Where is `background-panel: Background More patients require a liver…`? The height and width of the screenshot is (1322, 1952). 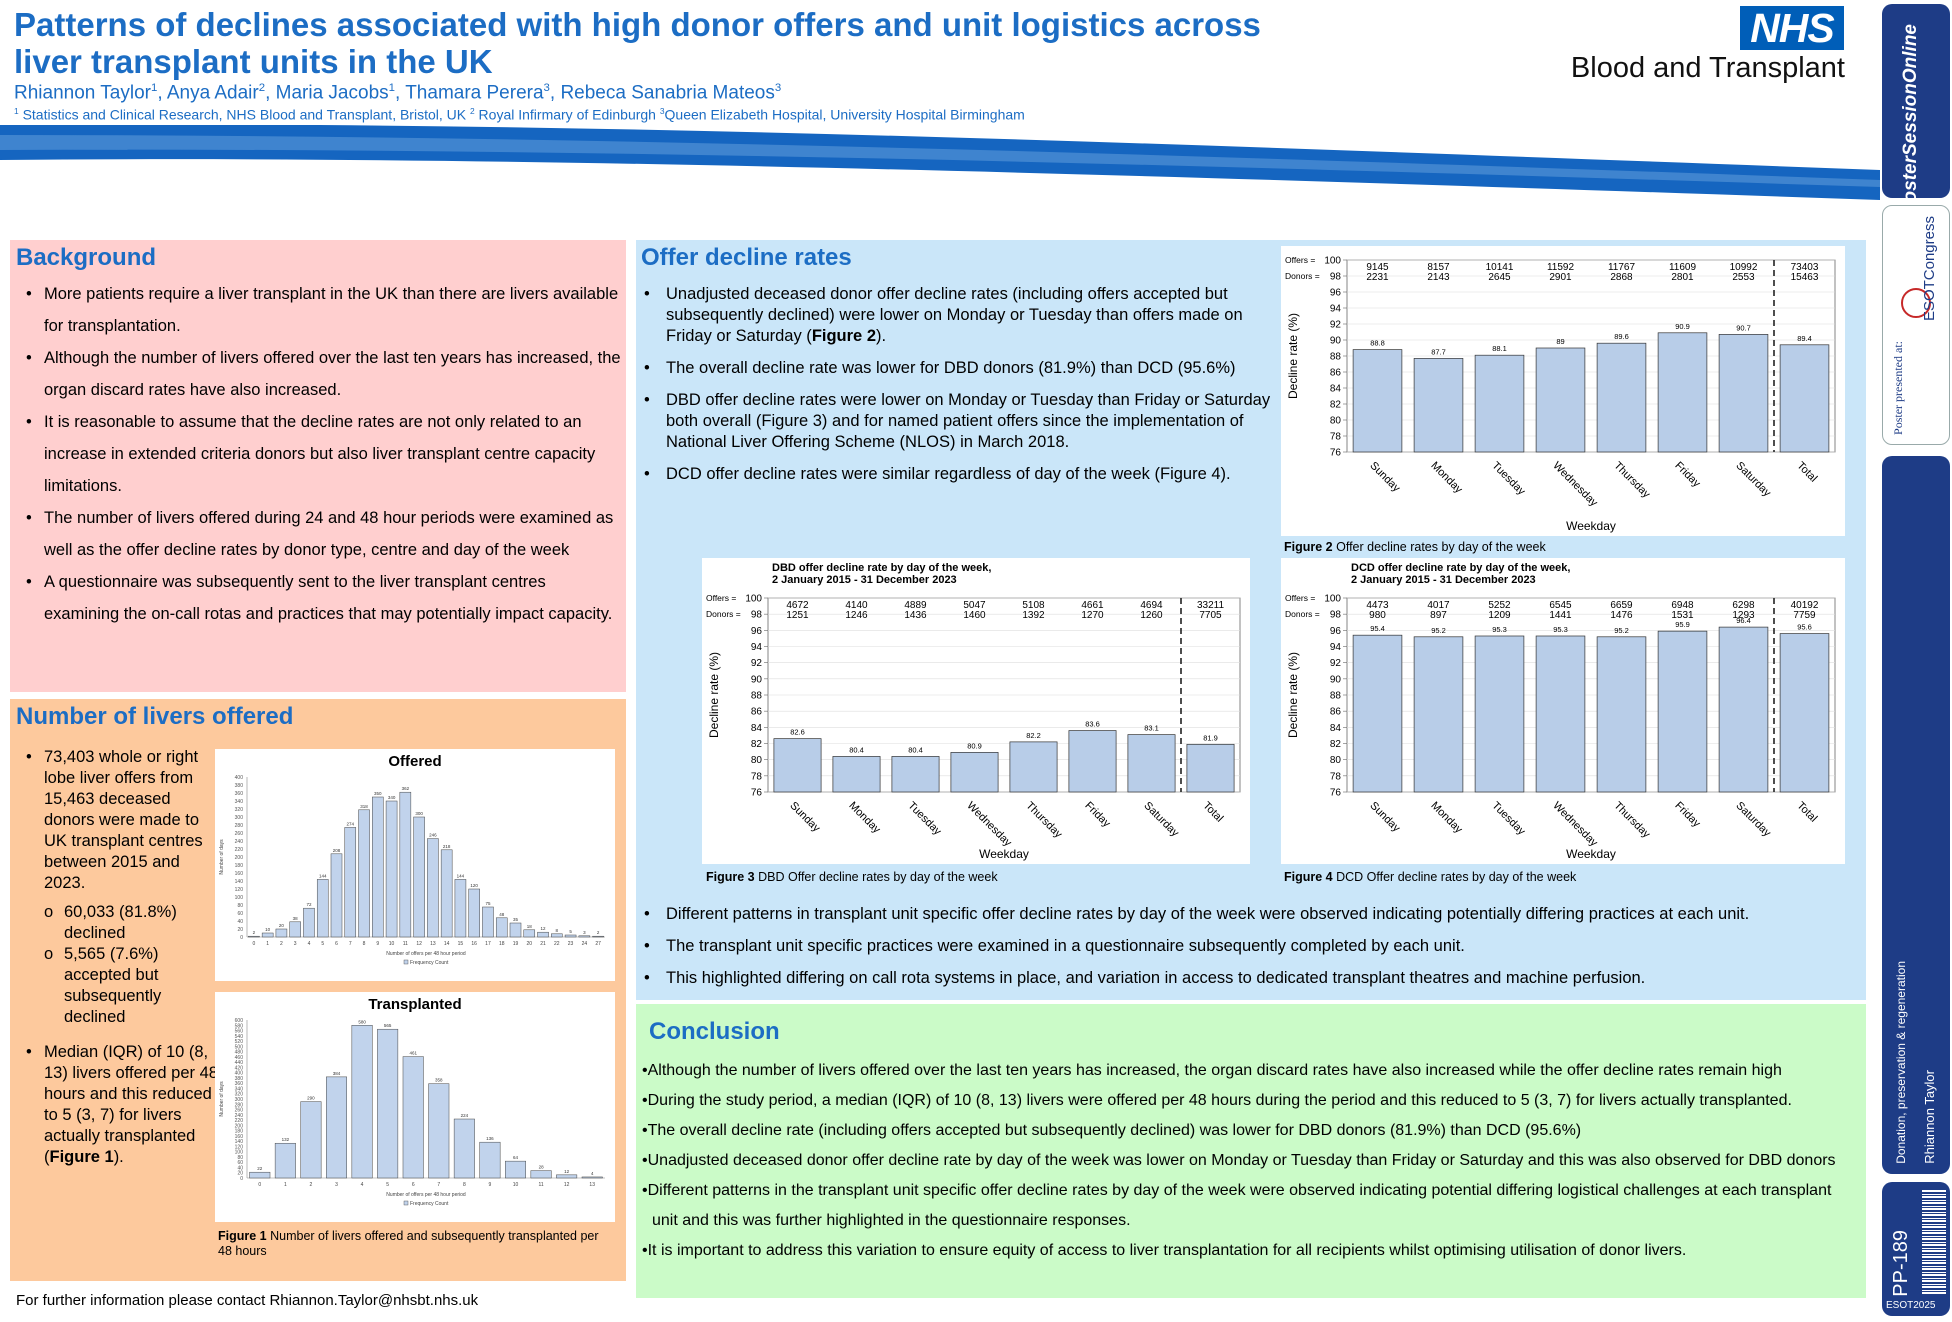 background-panel: Background More patients require a liver… is located at coordinates (318, 466).